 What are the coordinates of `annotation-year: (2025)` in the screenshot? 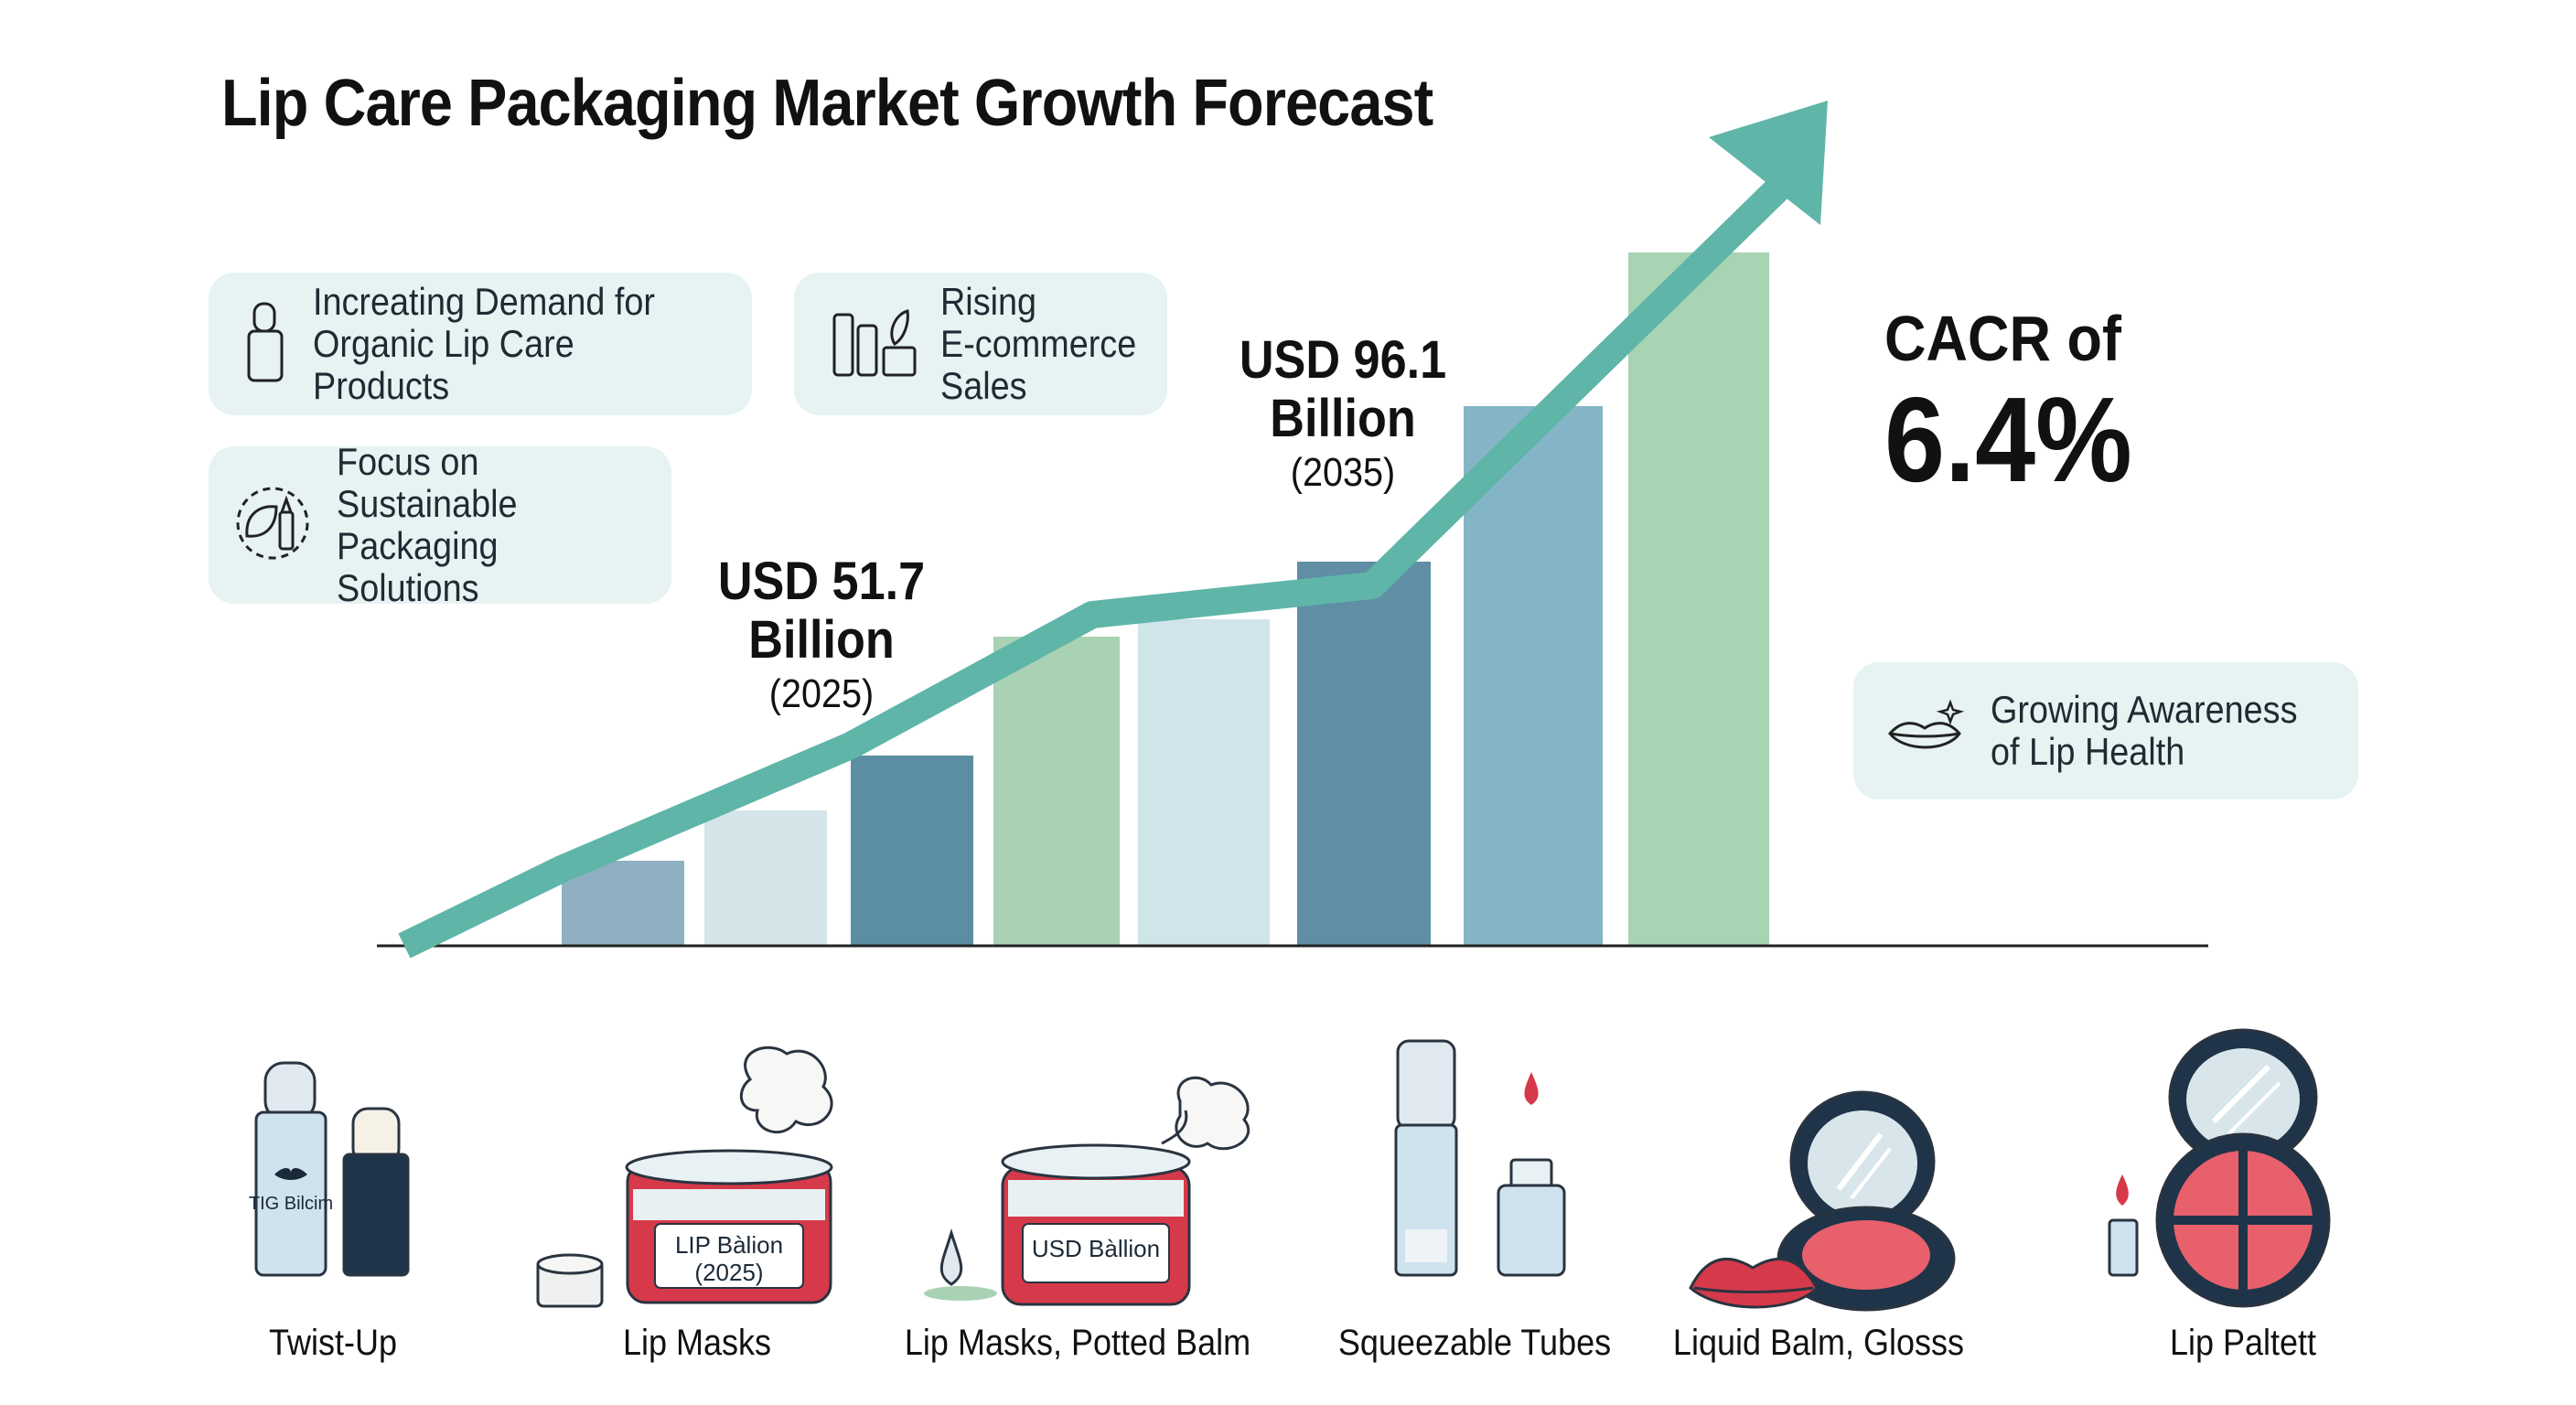 It's located at (822, 693).